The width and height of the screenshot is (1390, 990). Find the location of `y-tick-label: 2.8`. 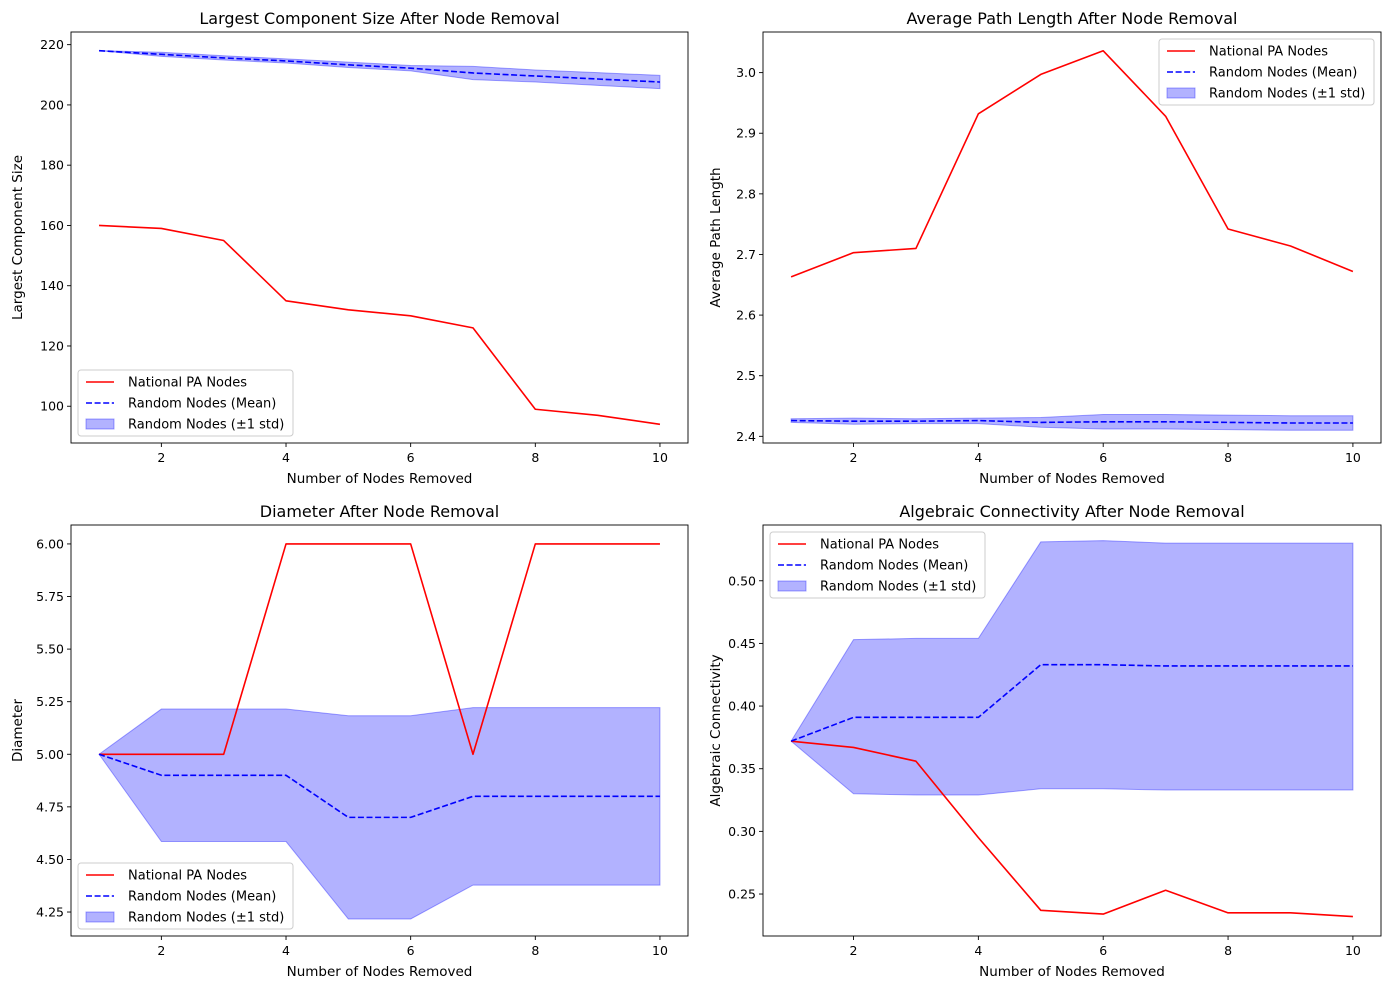

y-tick-label: 2.8 is located at coordinates (746, 193).